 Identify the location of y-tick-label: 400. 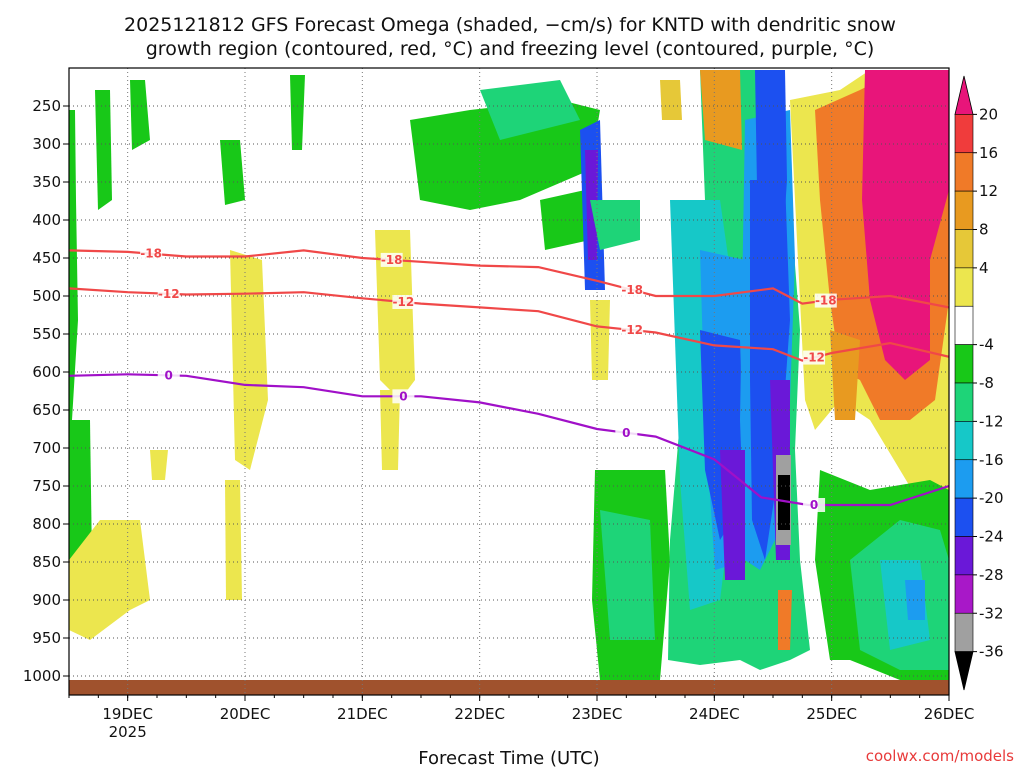
(46, 220).